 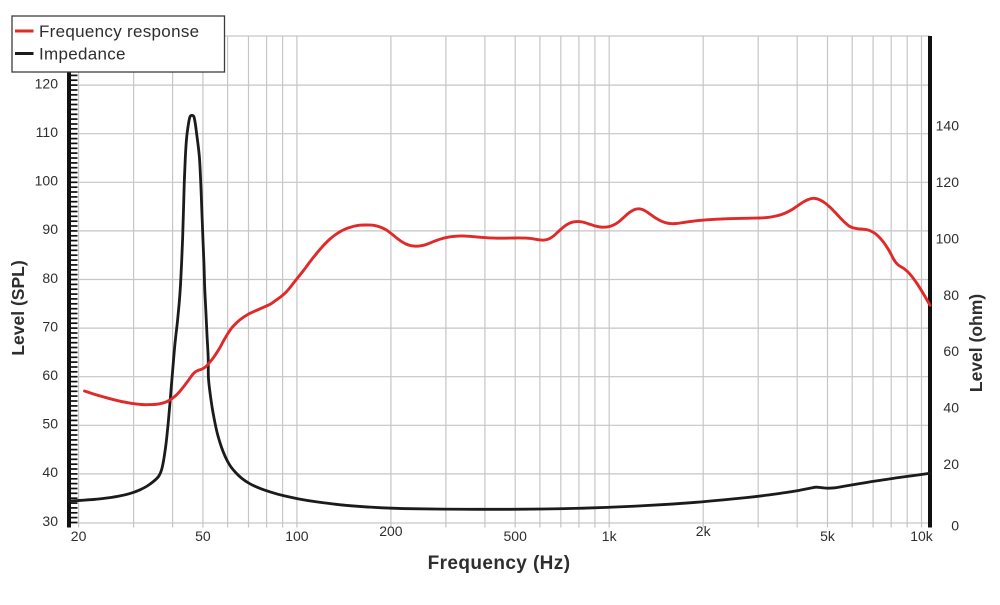 I want to click on svg-text: 200, so click(x=391, y=531).